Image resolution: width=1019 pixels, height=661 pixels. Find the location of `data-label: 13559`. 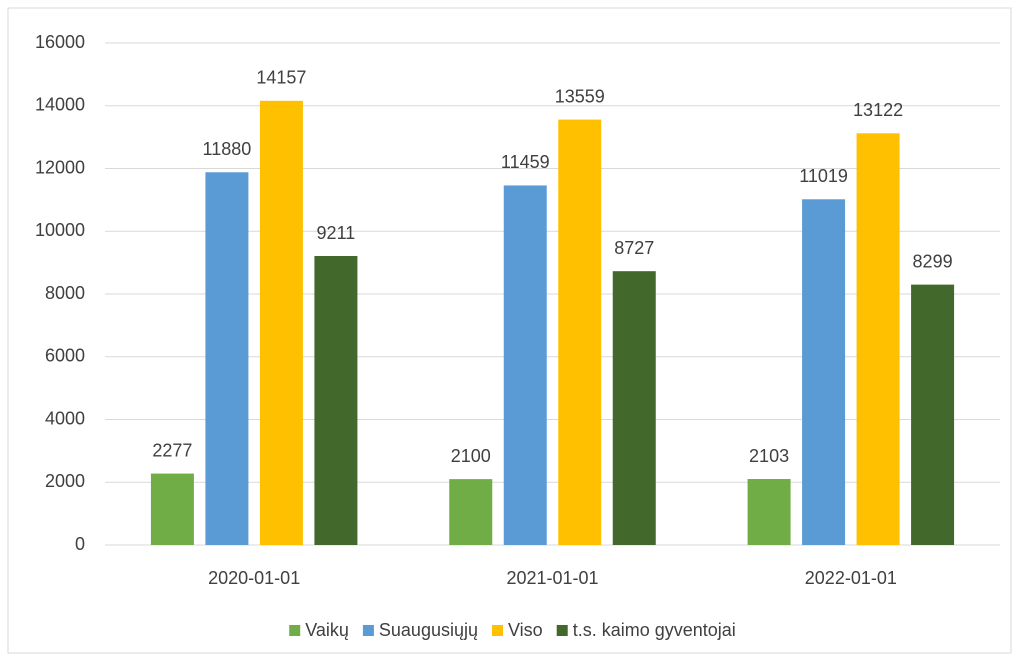

data-label: 13559 is located at coordinates (580, 96).